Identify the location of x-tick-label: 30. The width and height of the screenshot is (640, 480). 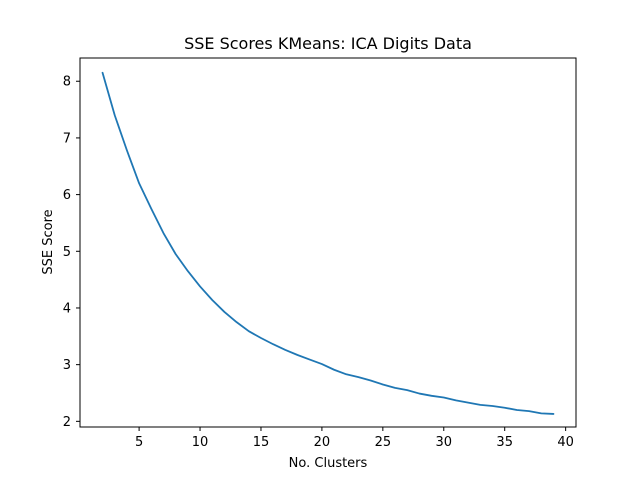
(444, 442).